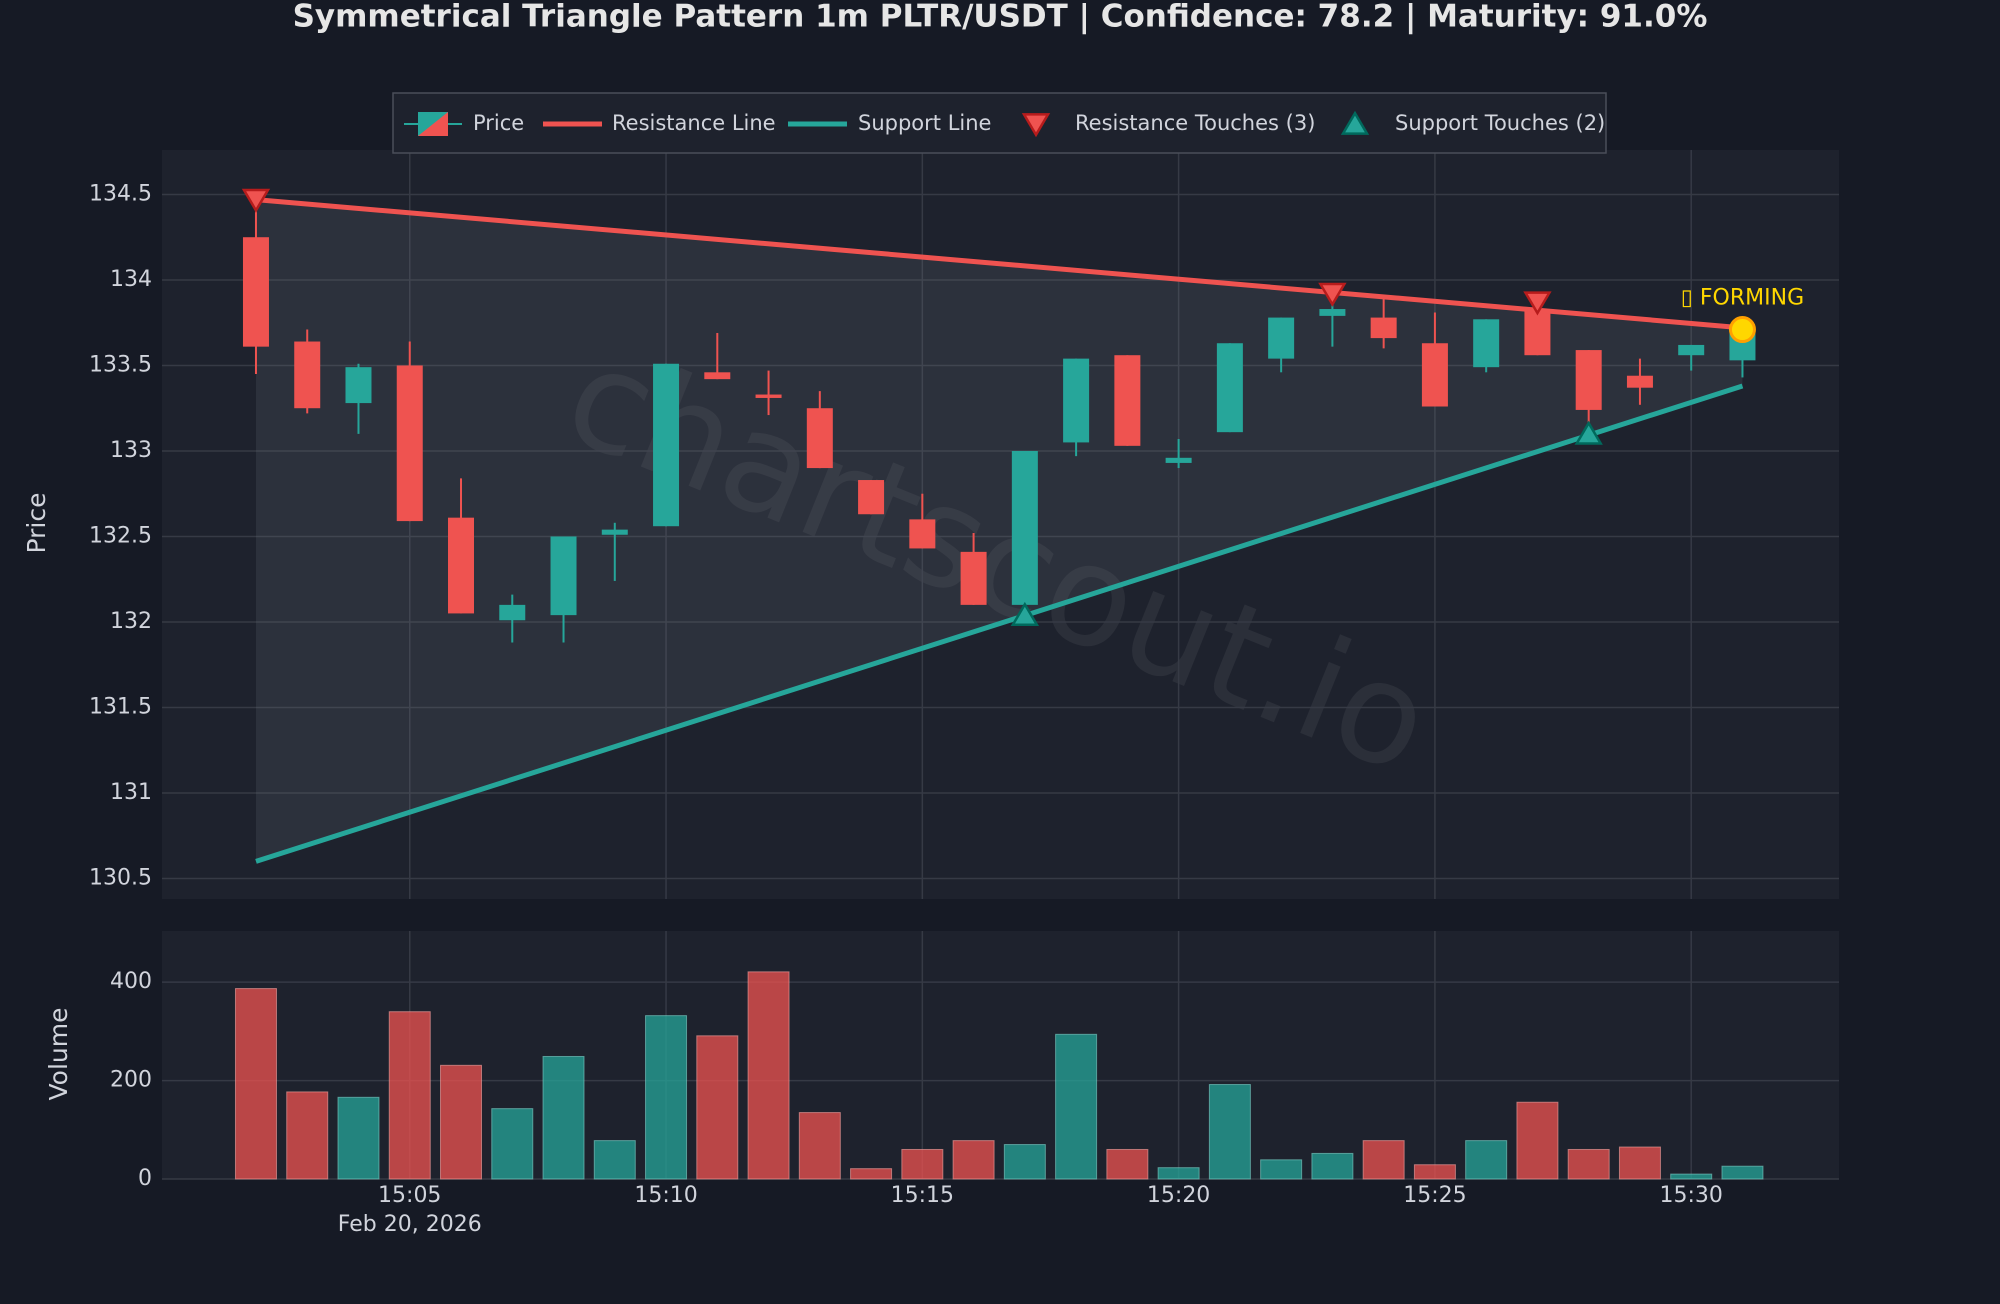 The image size is (2000, 1304). I want to click on y-axis-label: Price, so click(36, 523).